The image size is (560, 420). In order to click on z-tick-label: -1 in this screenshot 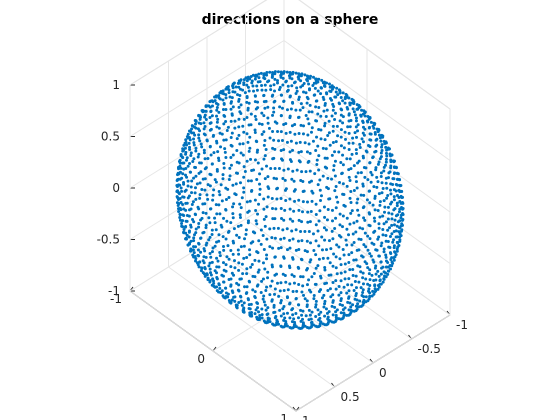, I will do `click(114, 291)`.